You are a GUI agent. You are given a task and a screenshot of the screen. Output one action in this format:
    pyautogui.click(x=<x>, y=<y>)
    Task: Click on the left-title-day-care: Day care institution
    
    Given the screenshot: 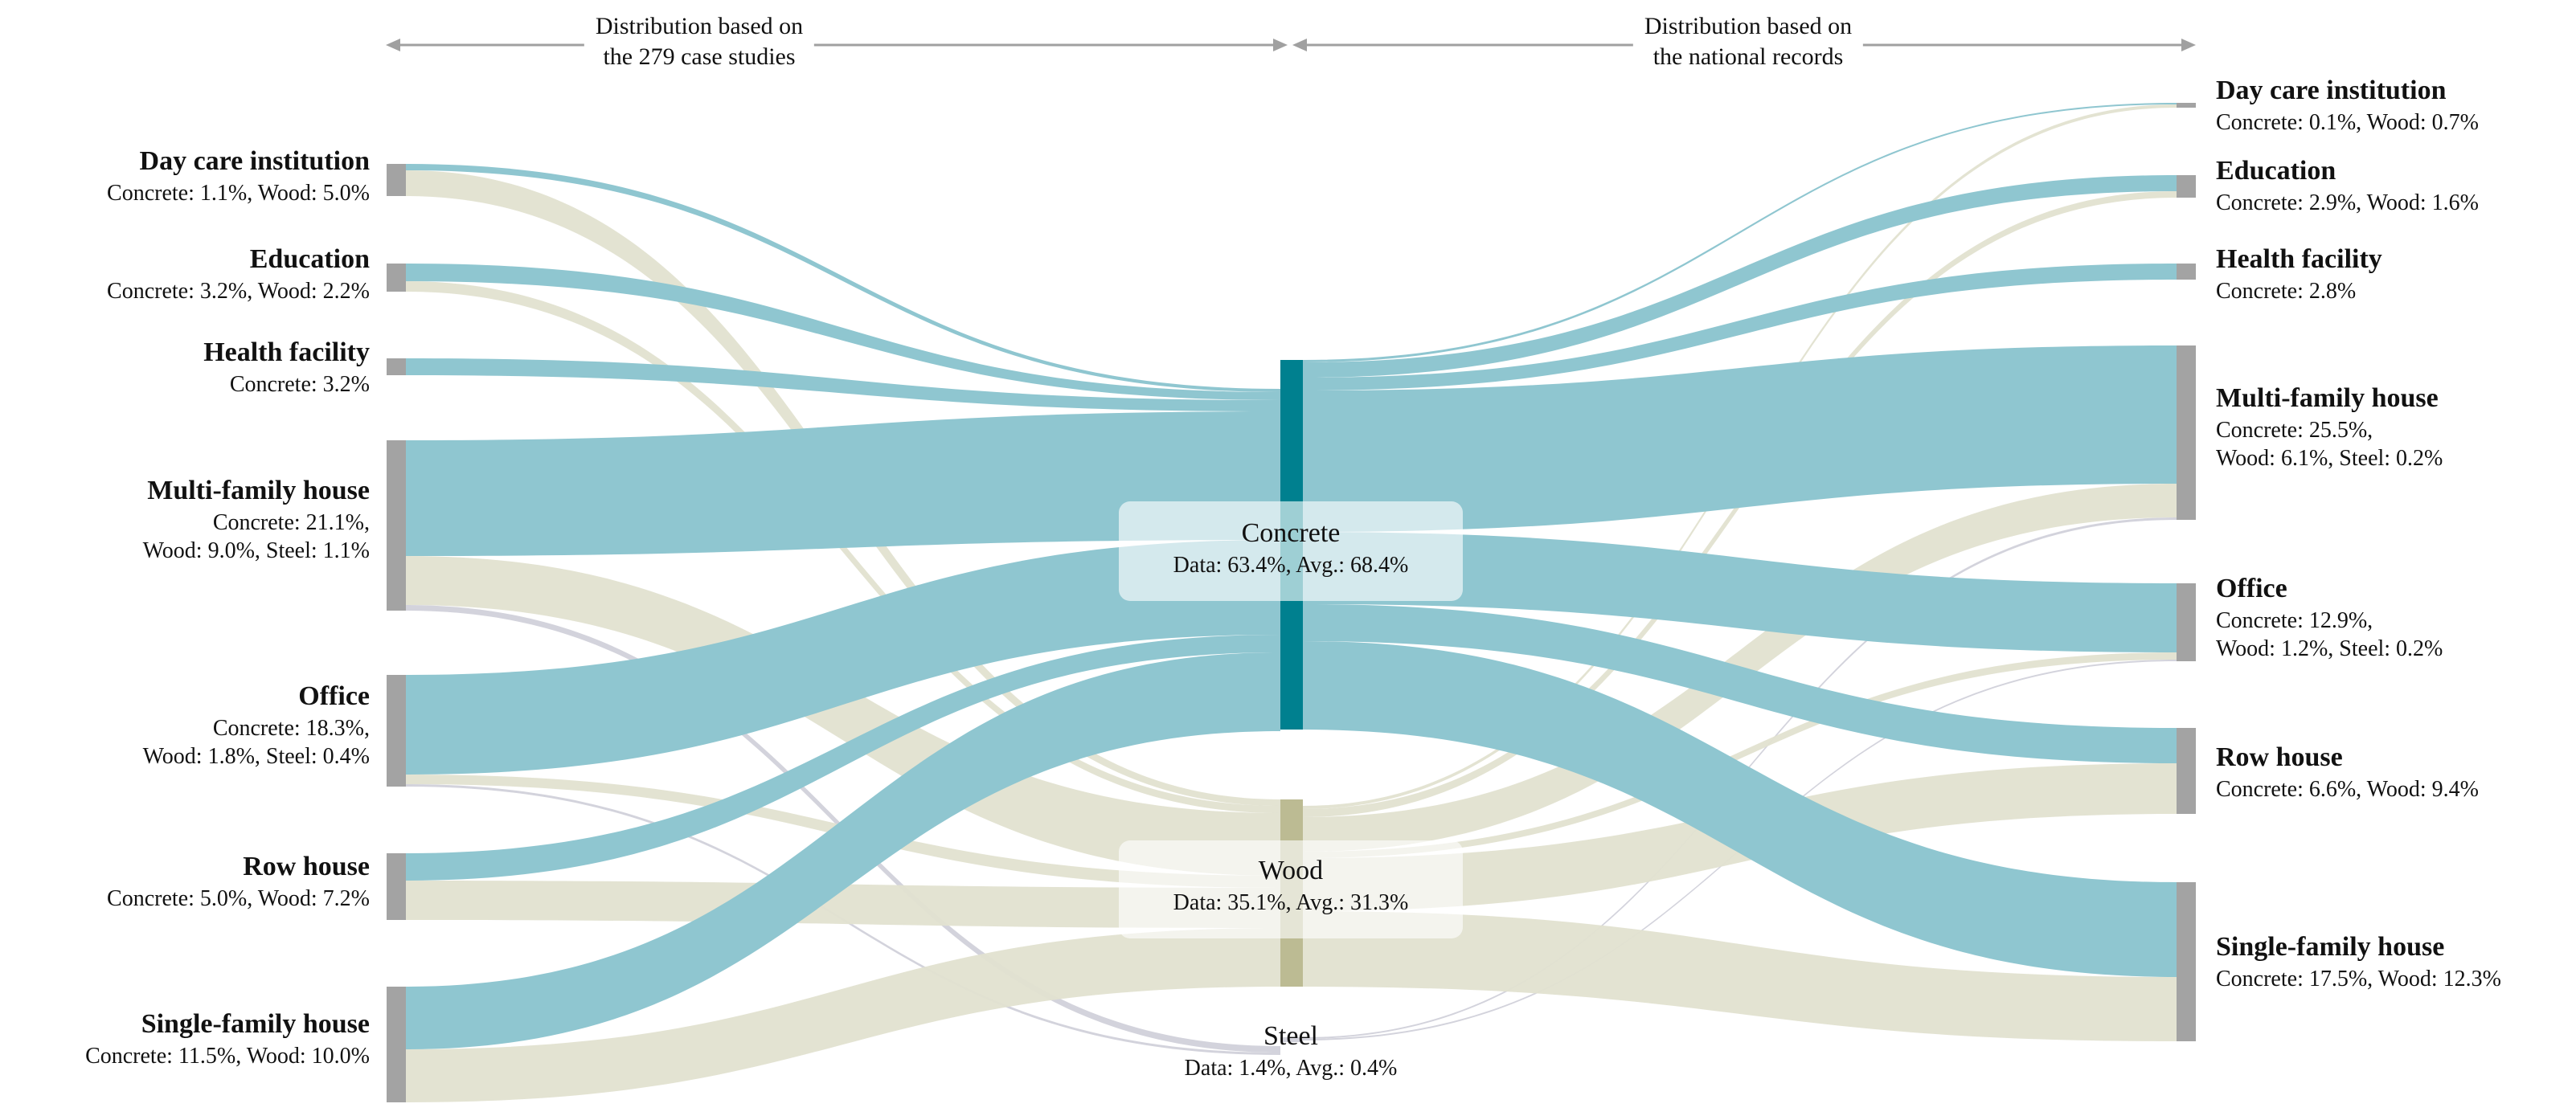 What is the action you would take?
    pyautogui.click(x=254, y=161)
    